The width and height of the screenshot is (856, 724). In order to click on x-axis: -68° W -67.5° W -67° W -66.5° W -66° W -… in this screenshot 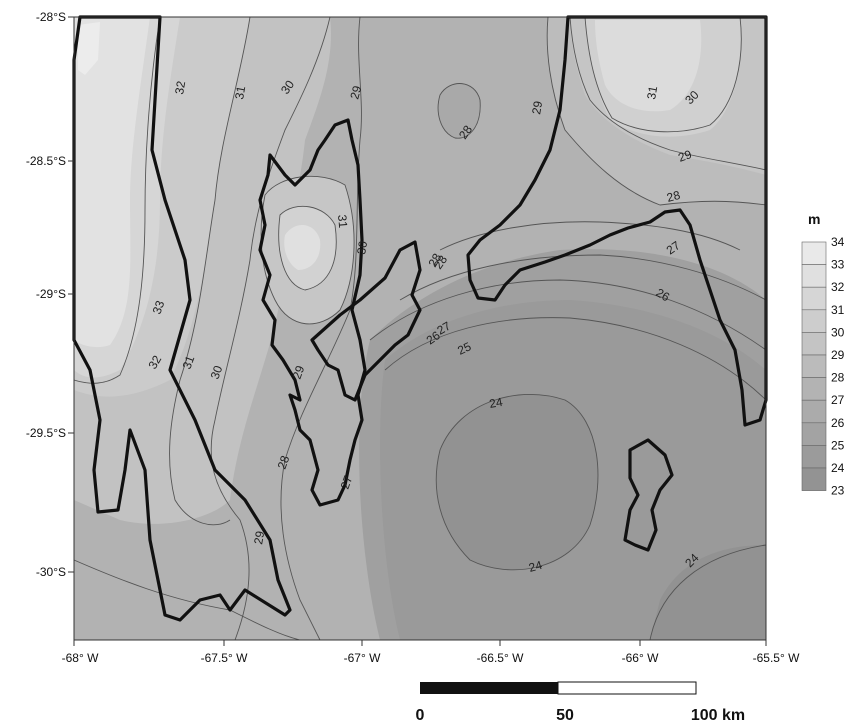, I will do `click(431, 652)`.